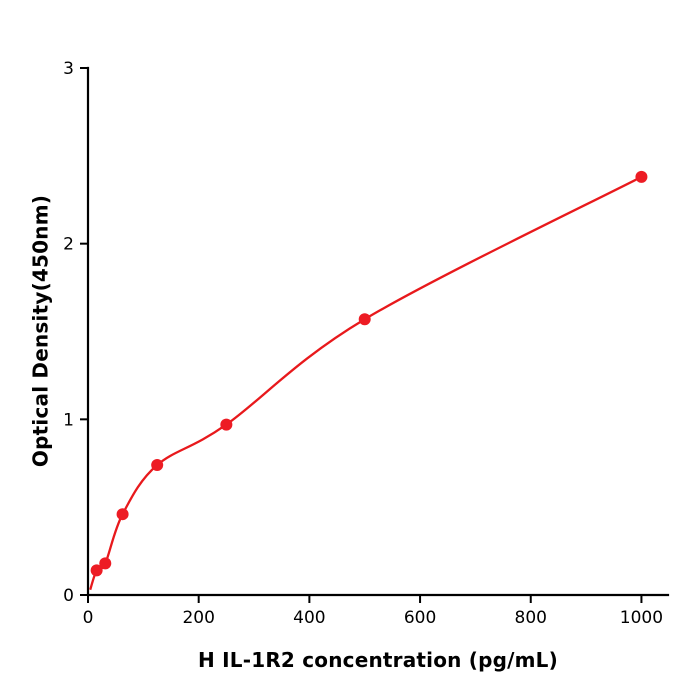 This screenshot has width=700, height=700. What do you see at coordinates (198, 618) in the screenshot?
I see `x-tick-label: 200` at bounding box center [198, 618].